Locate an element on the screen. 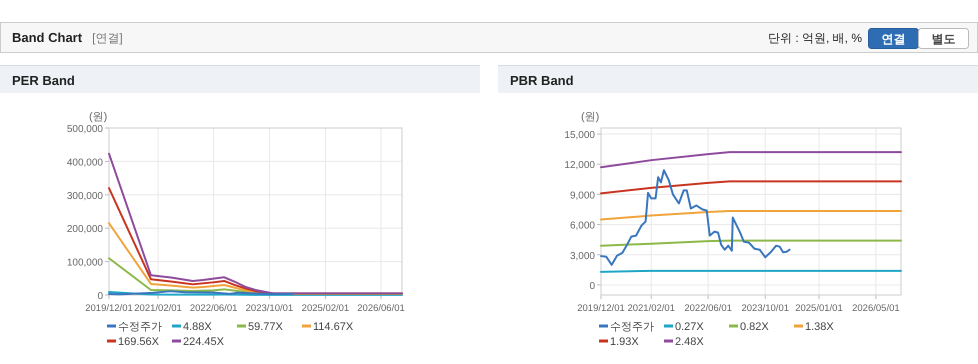  text: [연결] is located at coordinates (107, 38).